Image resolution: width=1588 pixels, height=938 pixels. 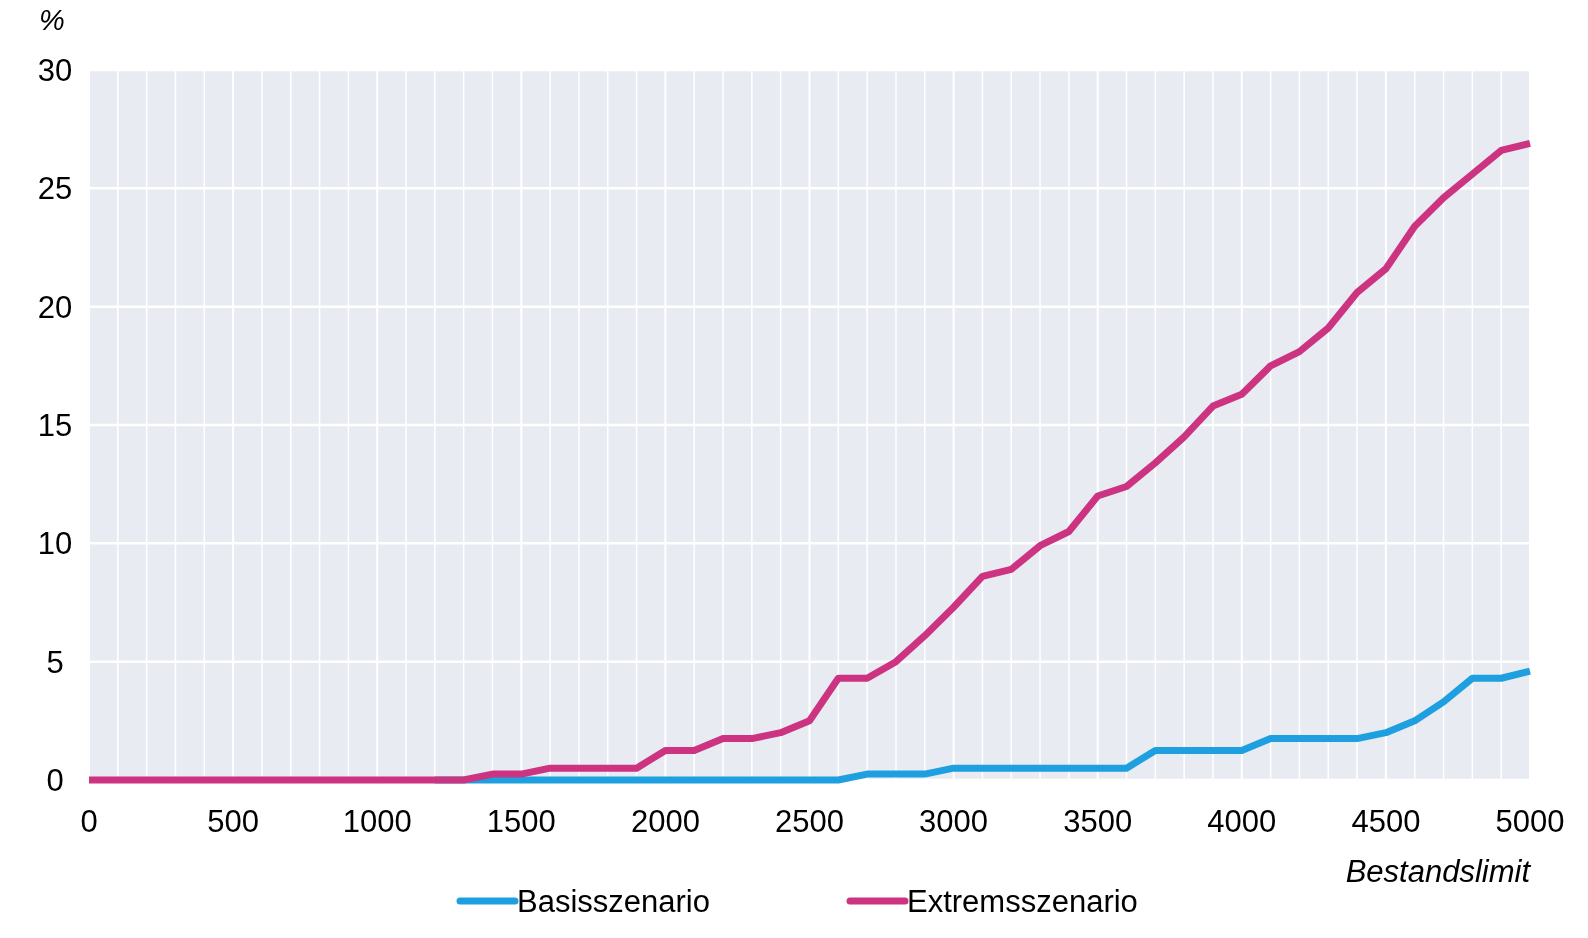 I want to click on x-tick-label: 1500, so click(x=521, y=821).